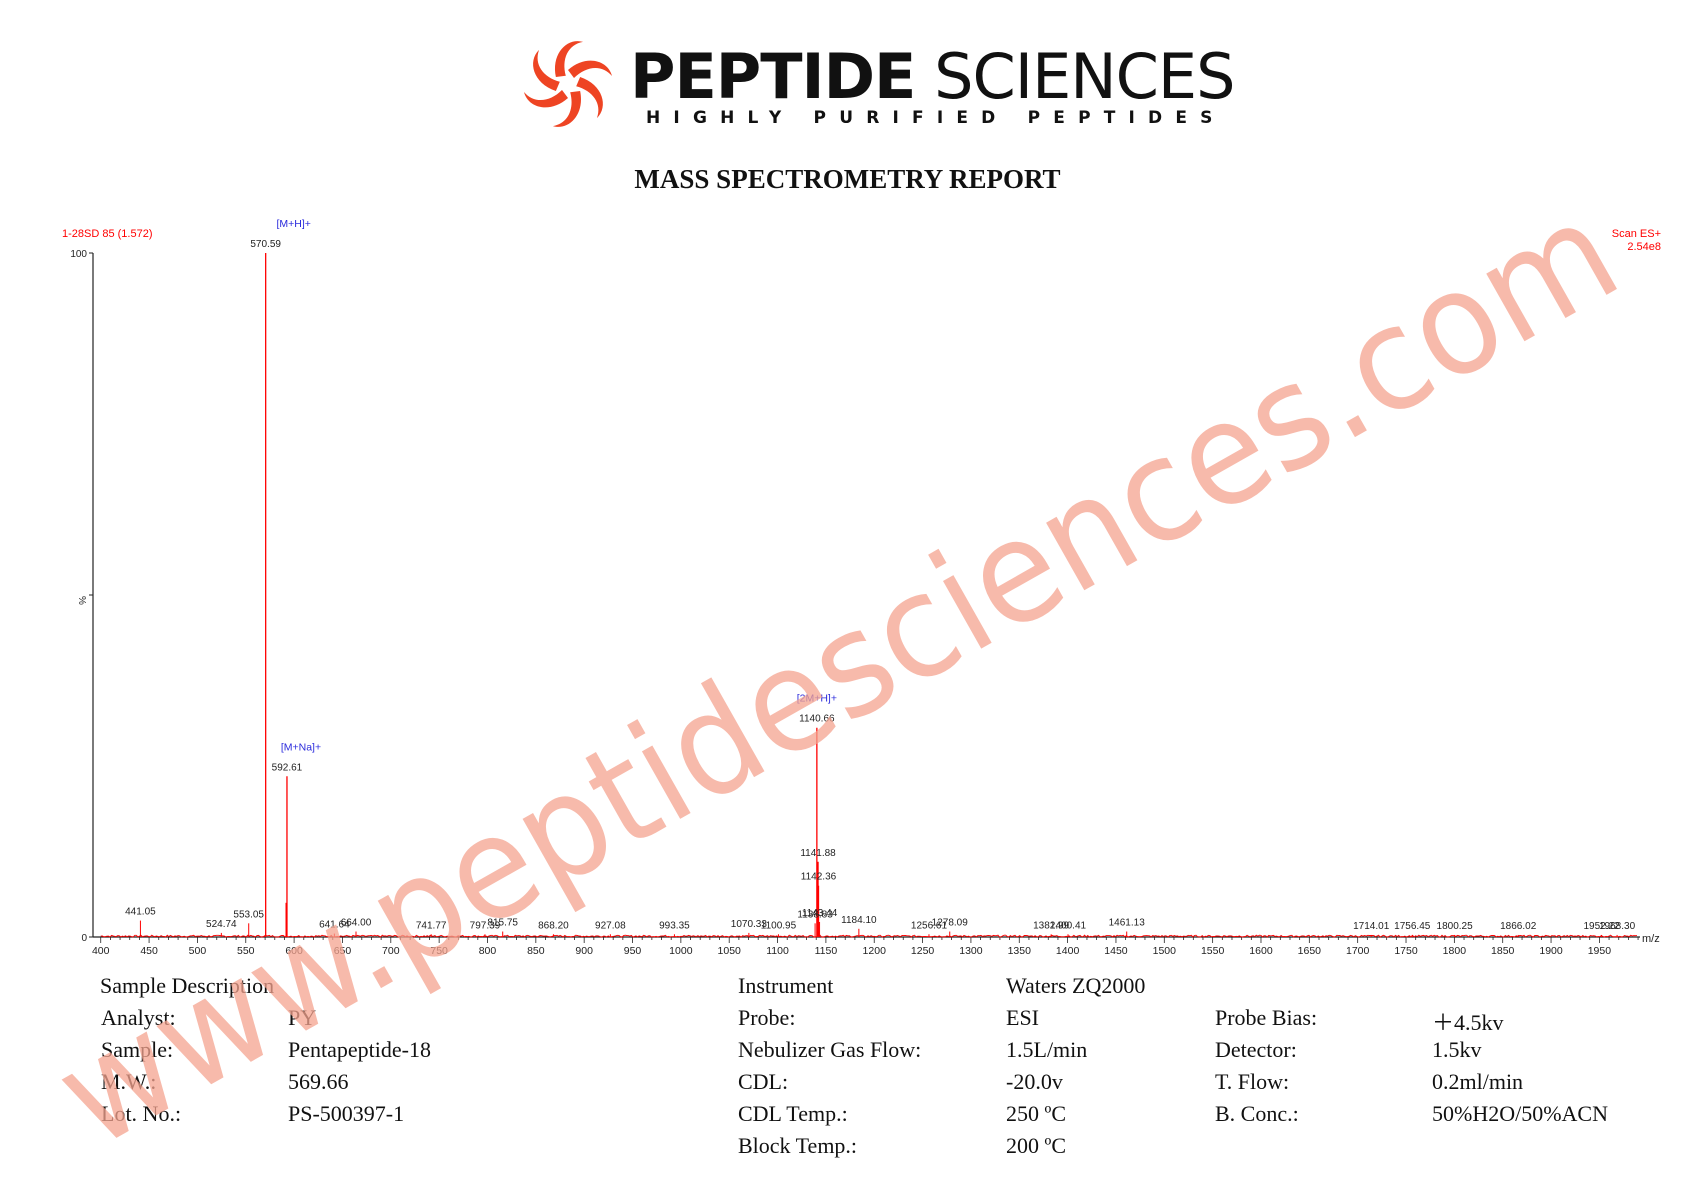 This screenshot has width=1695, height=1200. Describe the element at coordinates (1455, 926) in the screenshot. I see `peak-label: 1800.25` at that location.